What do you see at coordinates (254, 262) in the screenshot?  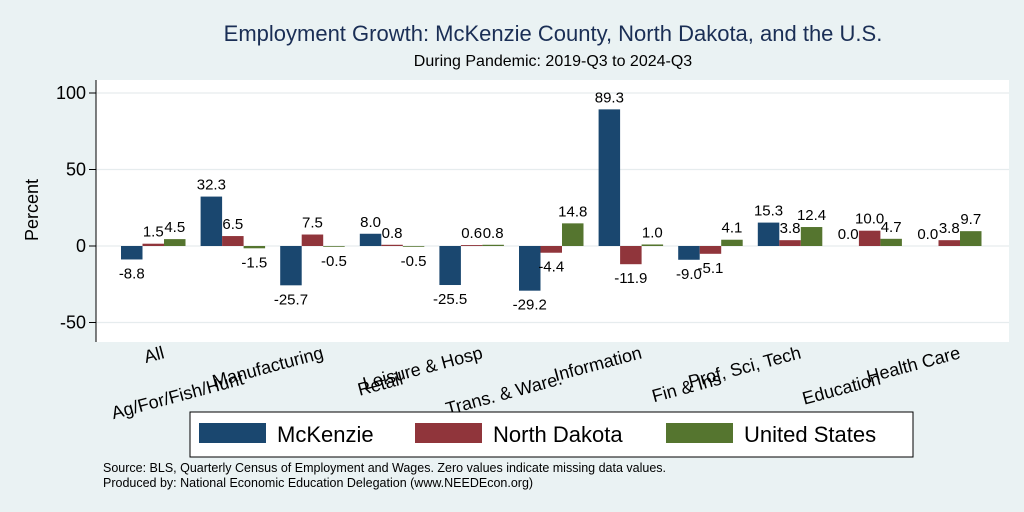 I see `data-label: -1.5` at bounding box center [254, 262].